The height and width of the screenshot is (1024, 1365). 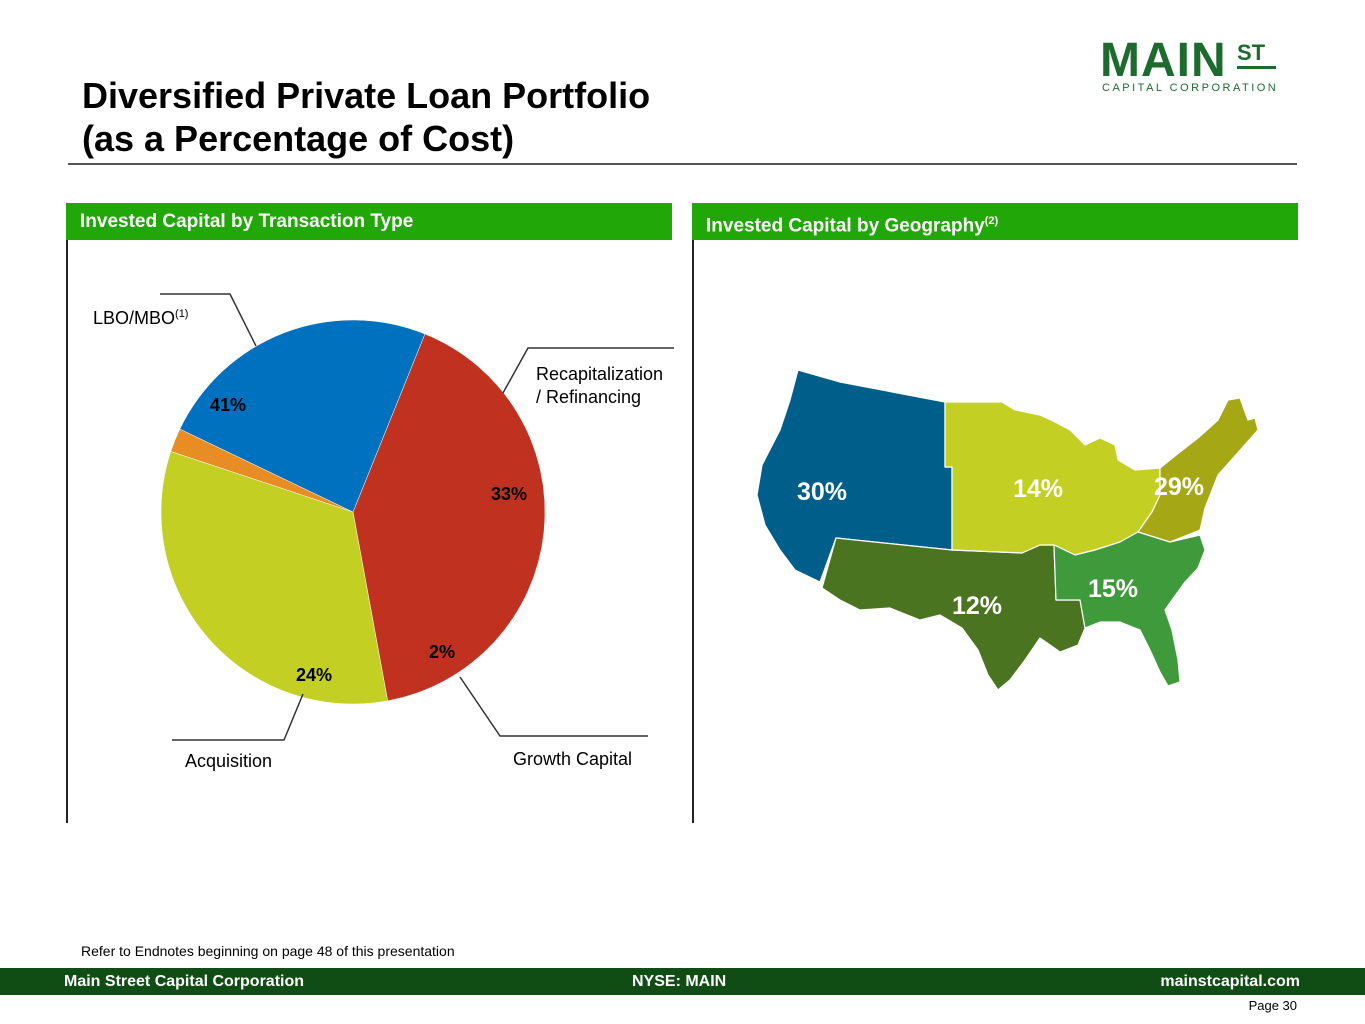 I want to click on logo-st-text: ST, so click(x=1251, y=52).